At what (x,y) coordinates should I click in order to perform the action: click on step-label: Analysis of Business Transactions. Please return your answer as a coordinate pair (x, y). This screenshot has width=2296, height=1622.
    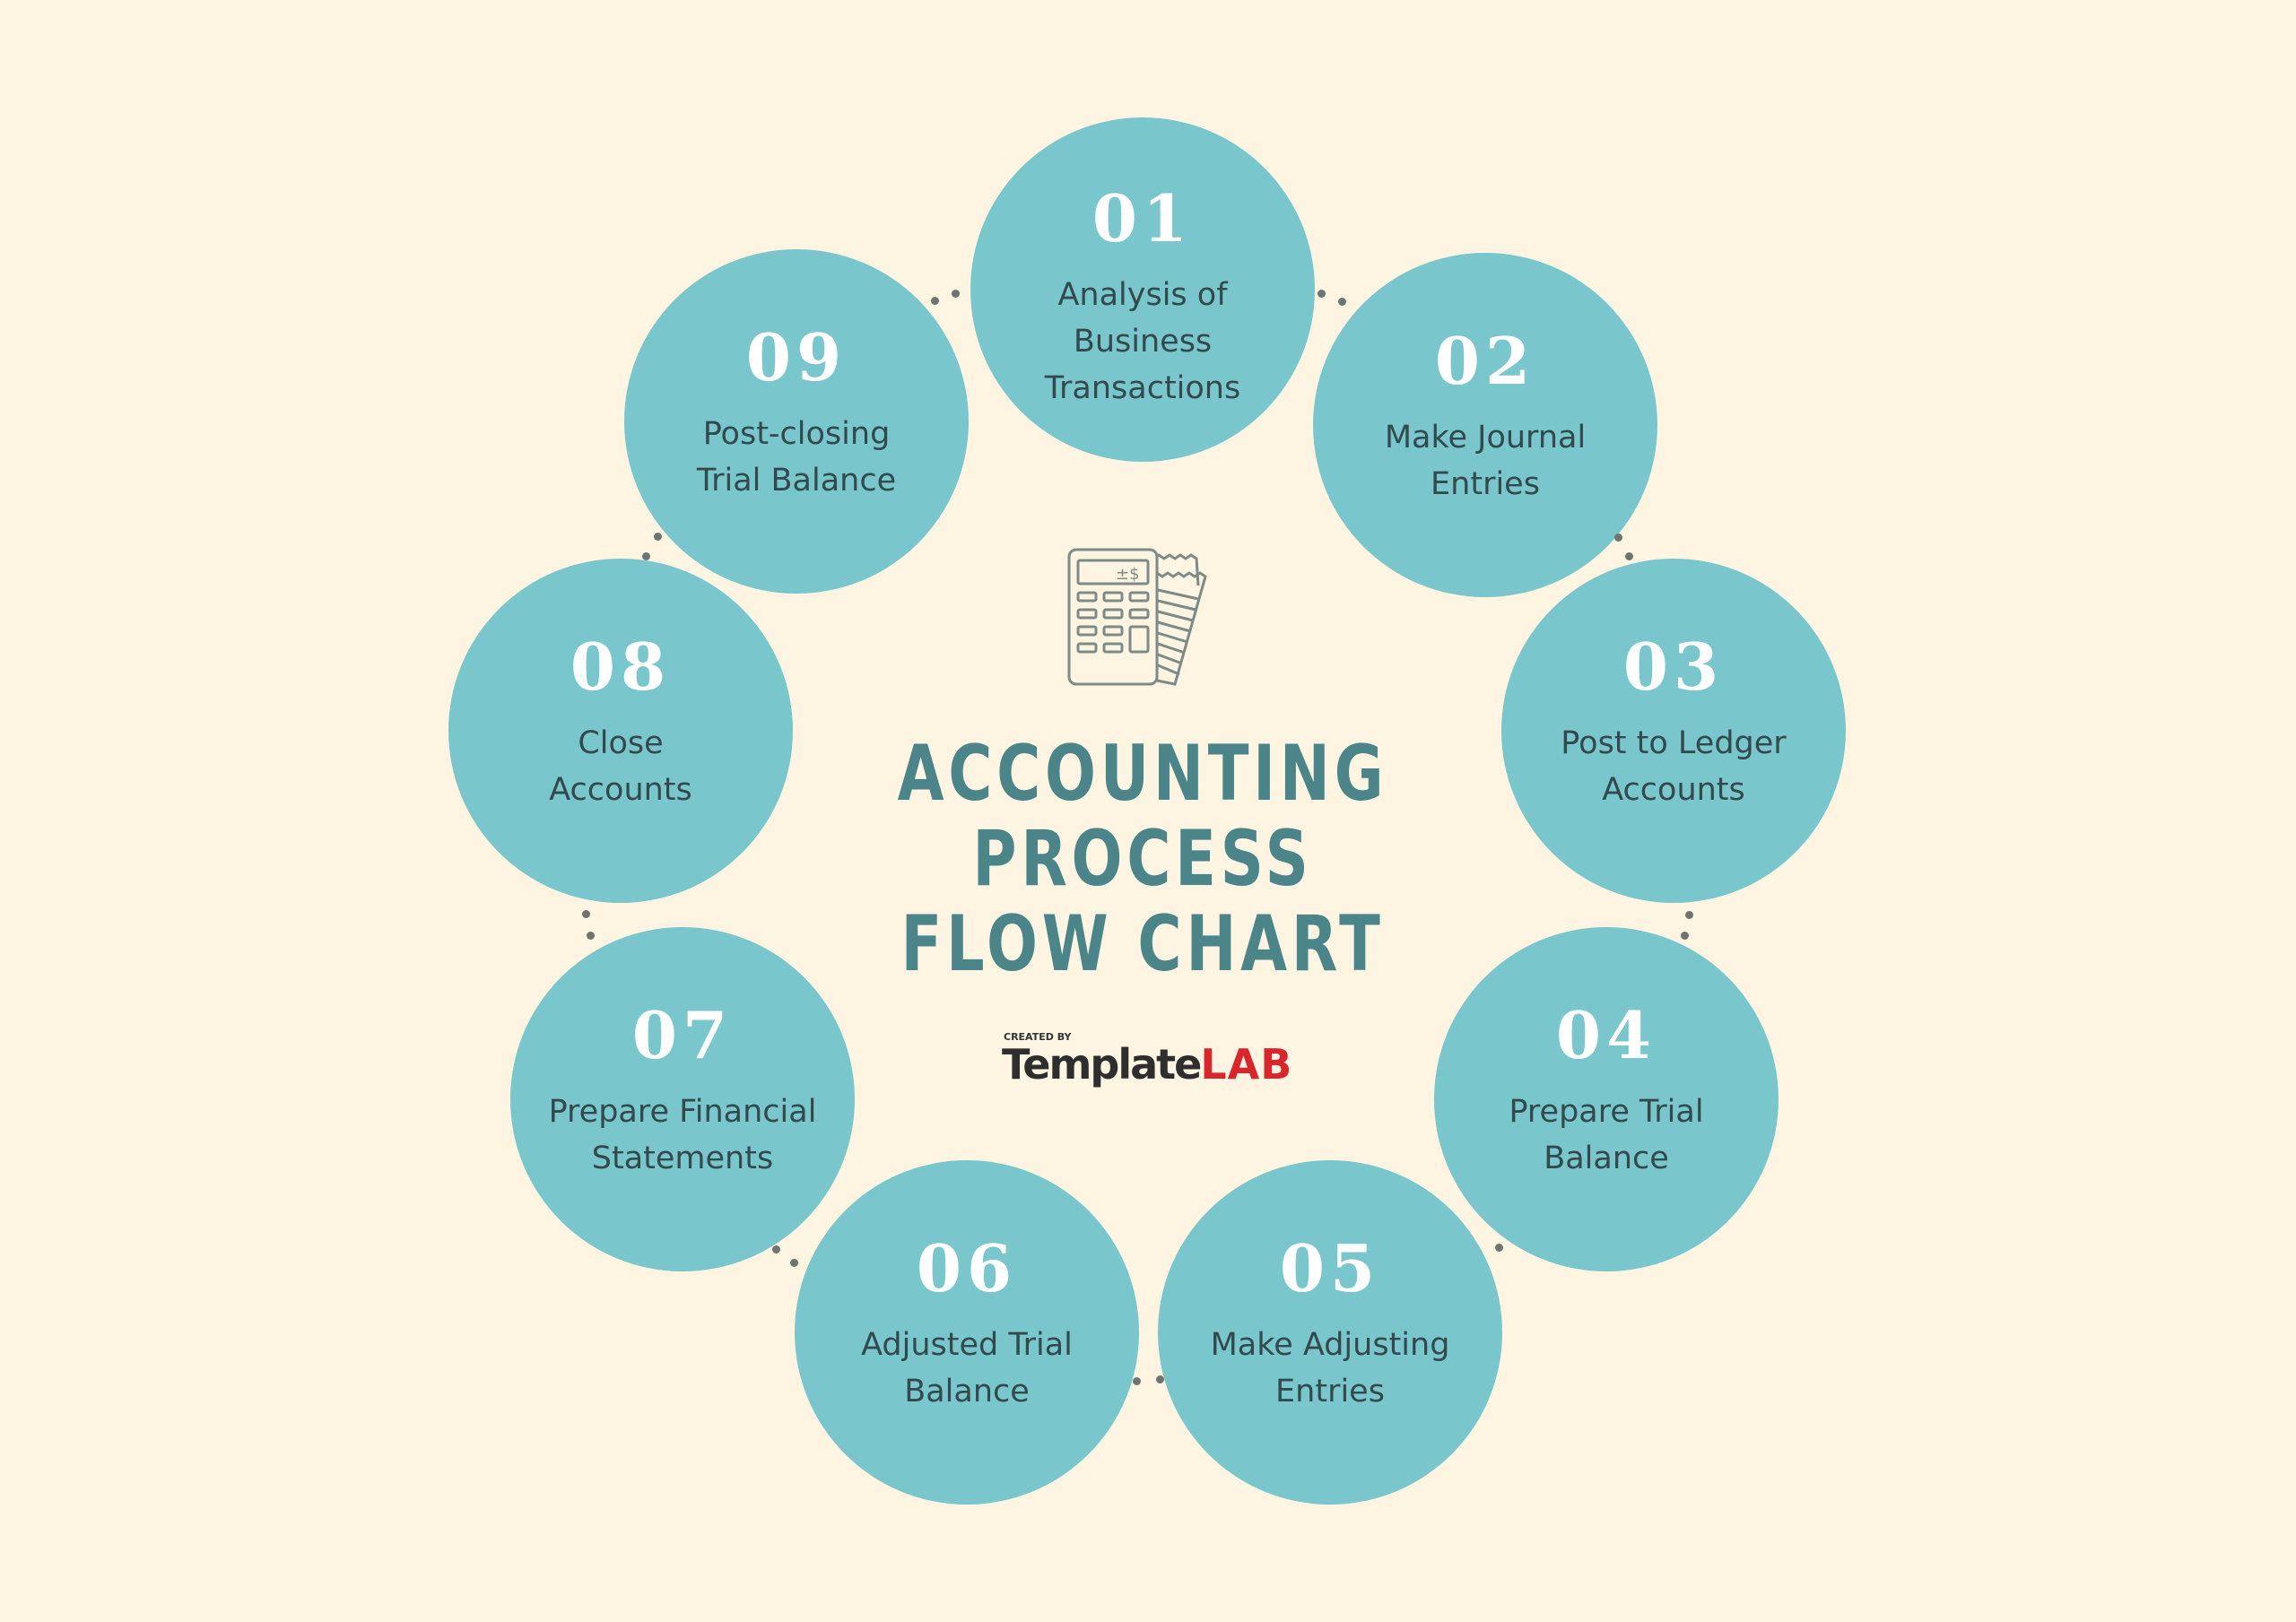
    Looking at the image, I should click on (1142, 341).